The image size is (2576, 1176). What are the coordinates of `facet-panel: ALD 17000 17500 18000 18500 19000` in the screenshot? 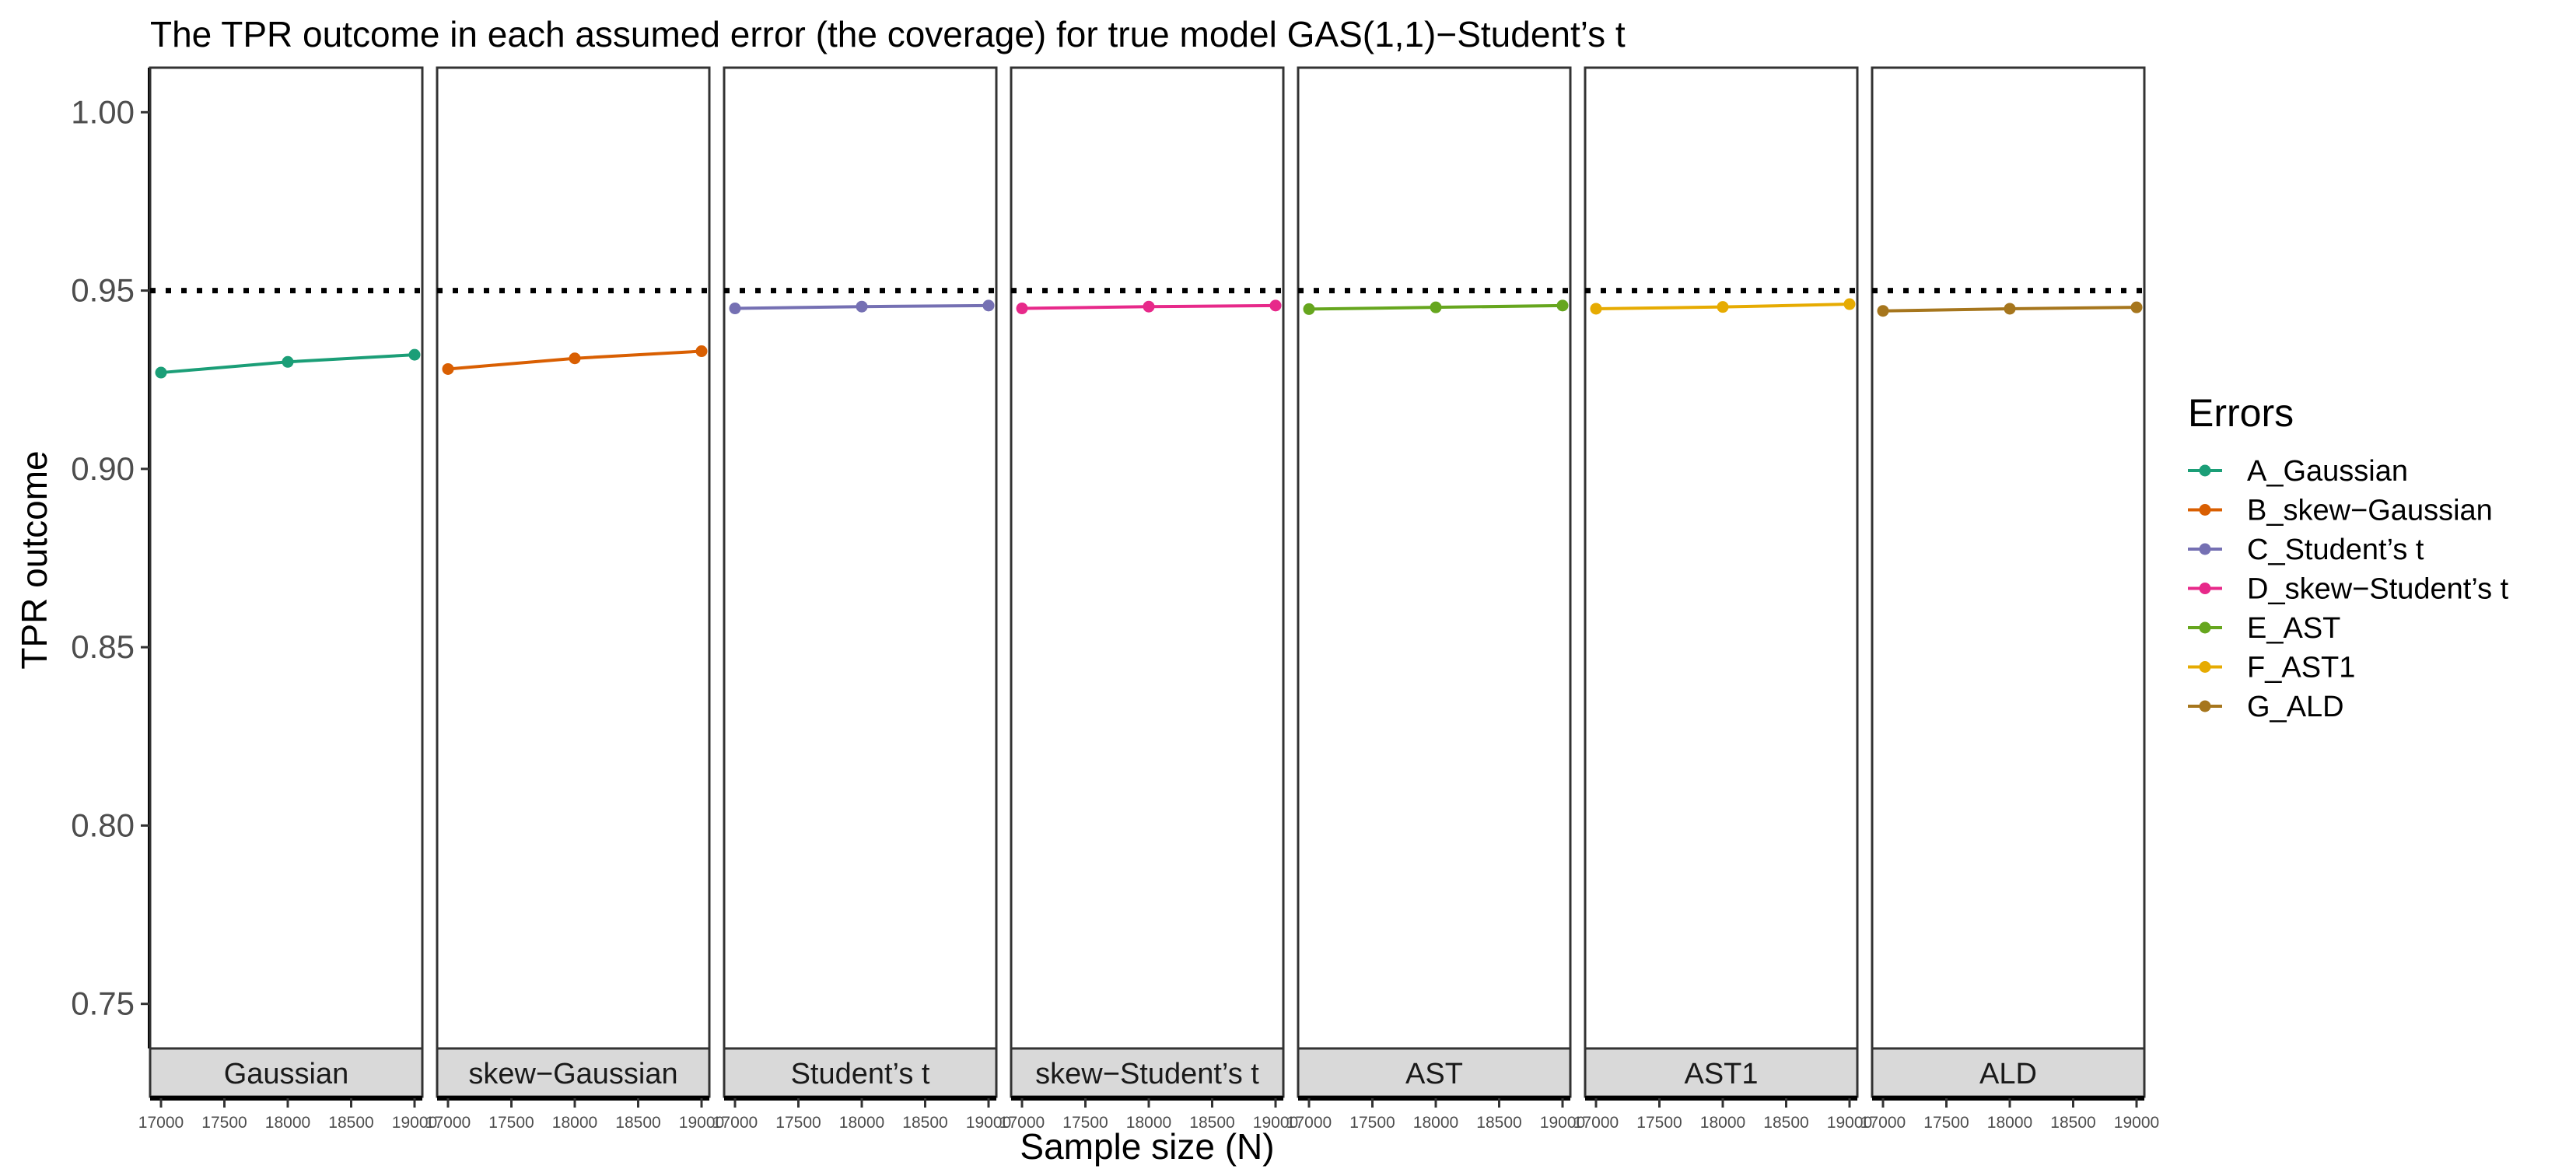 It's located at (2010, 599).